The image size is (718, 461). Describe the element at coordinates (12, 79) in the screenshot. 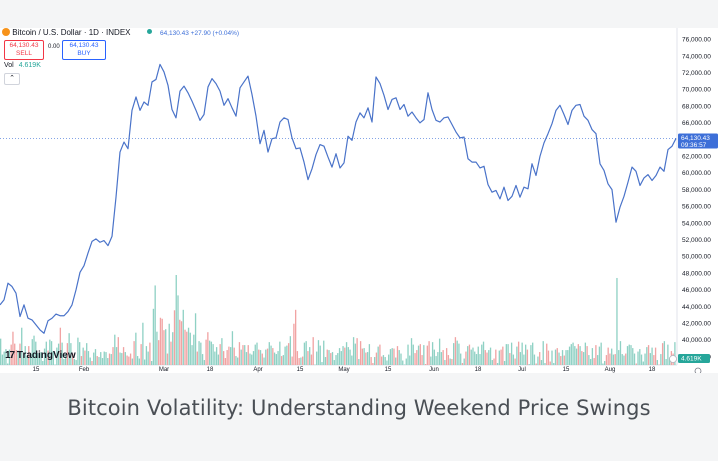

I see `collapse-chevron-icon: ⌃` at that location.